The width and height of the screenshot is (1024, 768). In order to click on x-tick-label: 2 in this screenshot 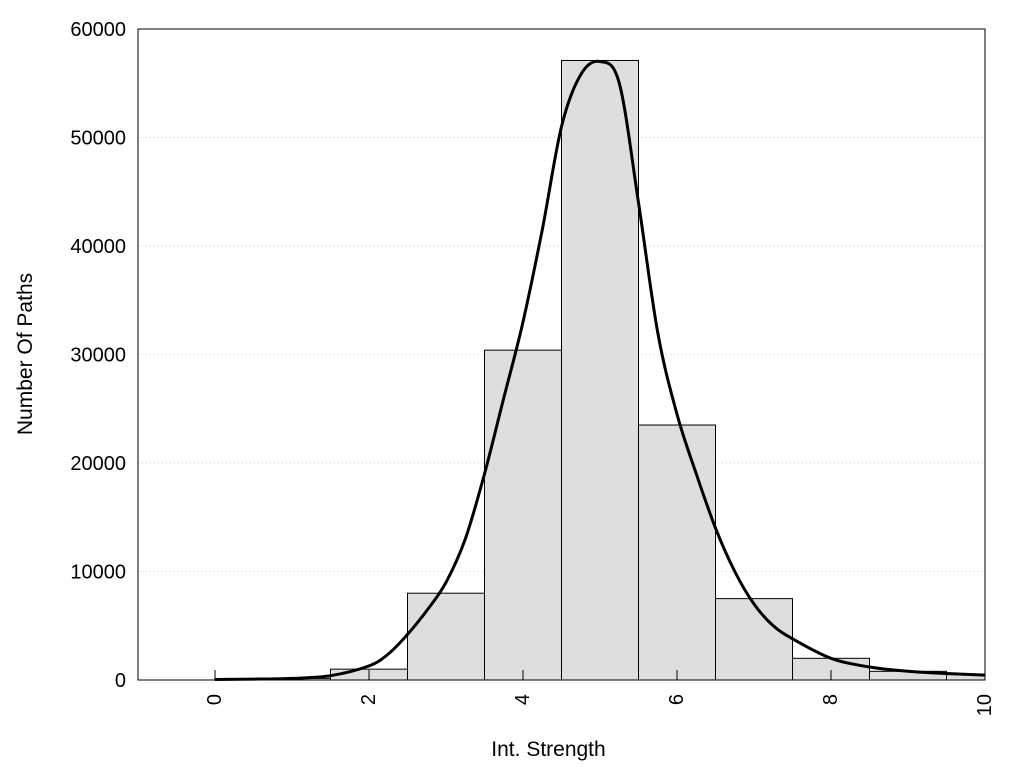, I will do `click(369, 699)`.